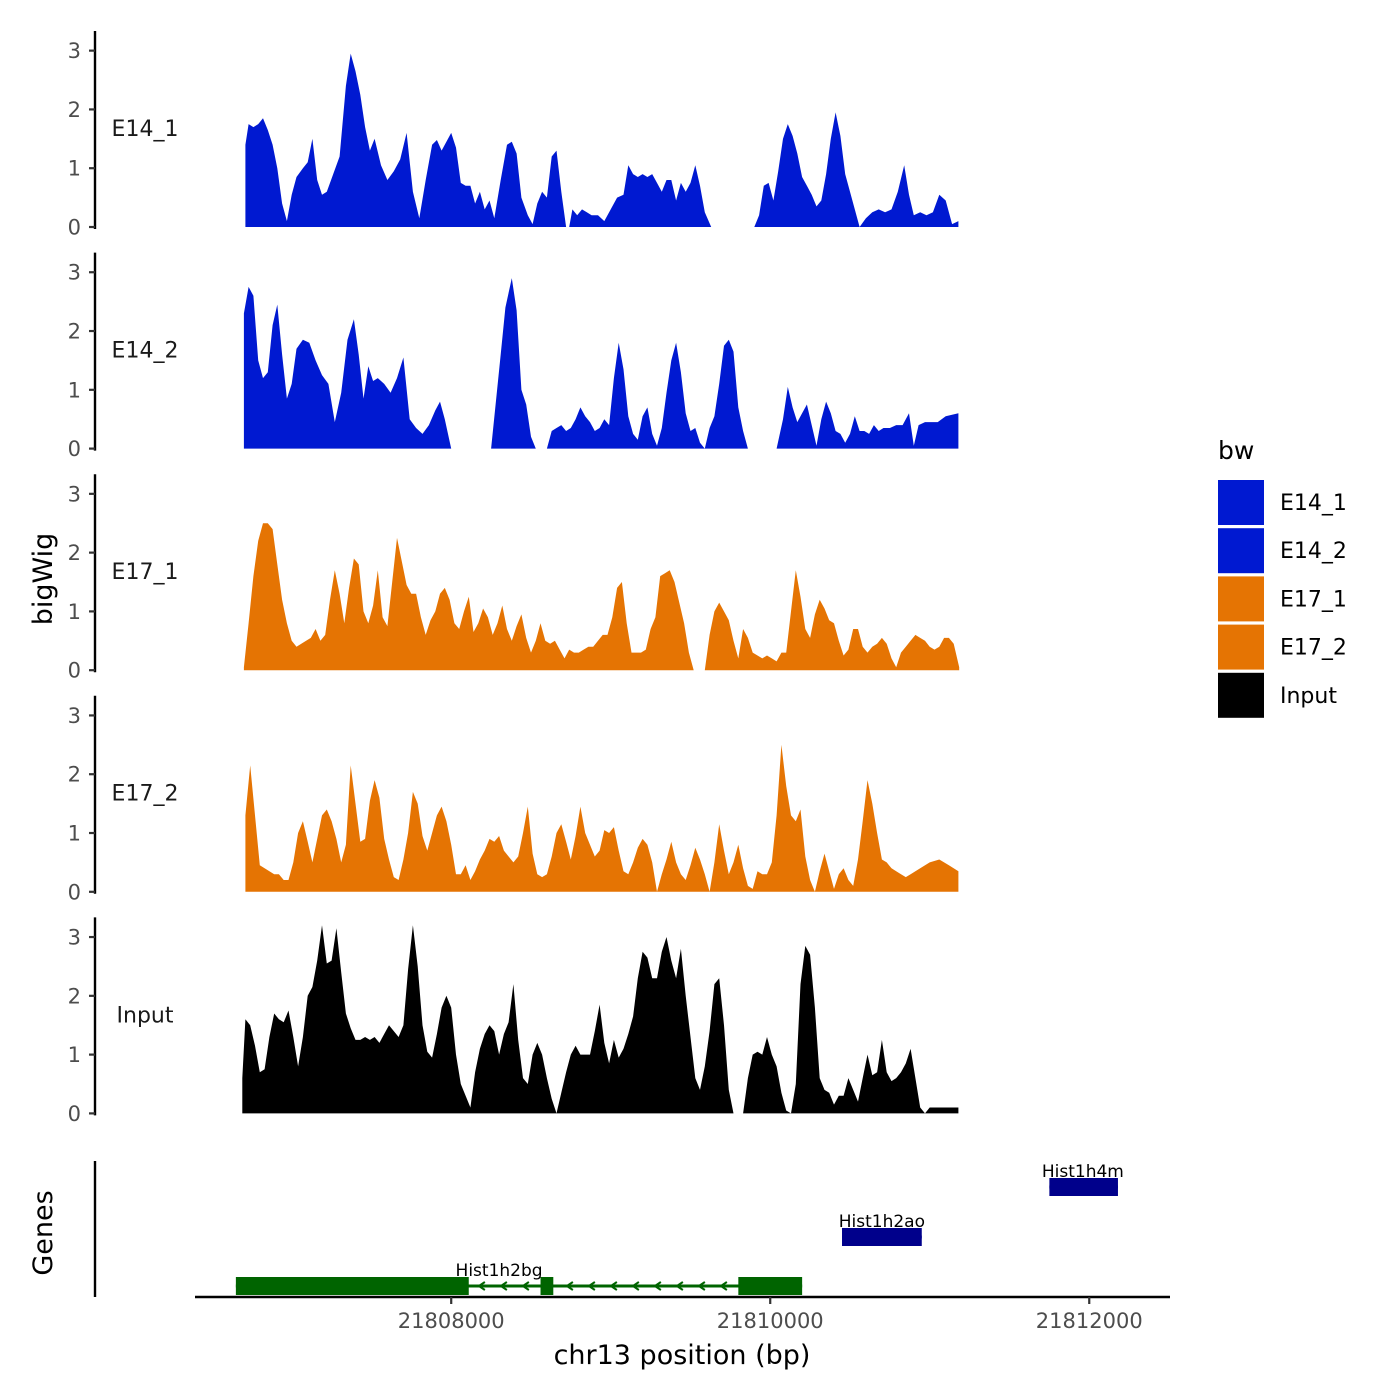 The width and height of the screenshot is (1400, 1400). I want to click on y-tick-label-E14_1-3: 3, so click(74, 51).